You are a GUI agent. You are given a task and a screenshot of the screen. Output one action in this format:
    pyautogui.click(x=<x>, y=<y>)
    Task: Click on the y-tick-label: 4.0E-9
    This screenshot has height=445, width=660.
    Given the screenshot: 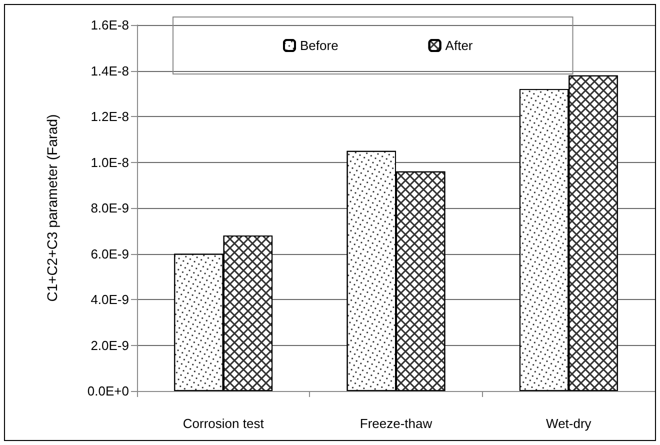 What is the action you would take?
    pyautogui.click(x=109, y=299)
    